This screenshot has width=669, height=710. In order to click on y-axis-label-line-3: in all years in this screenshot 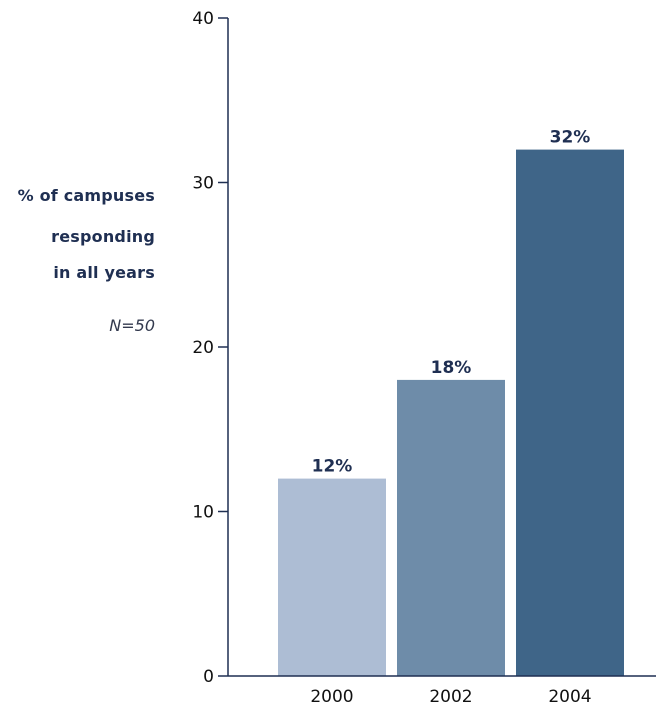, I will do `click(104, 272)`.